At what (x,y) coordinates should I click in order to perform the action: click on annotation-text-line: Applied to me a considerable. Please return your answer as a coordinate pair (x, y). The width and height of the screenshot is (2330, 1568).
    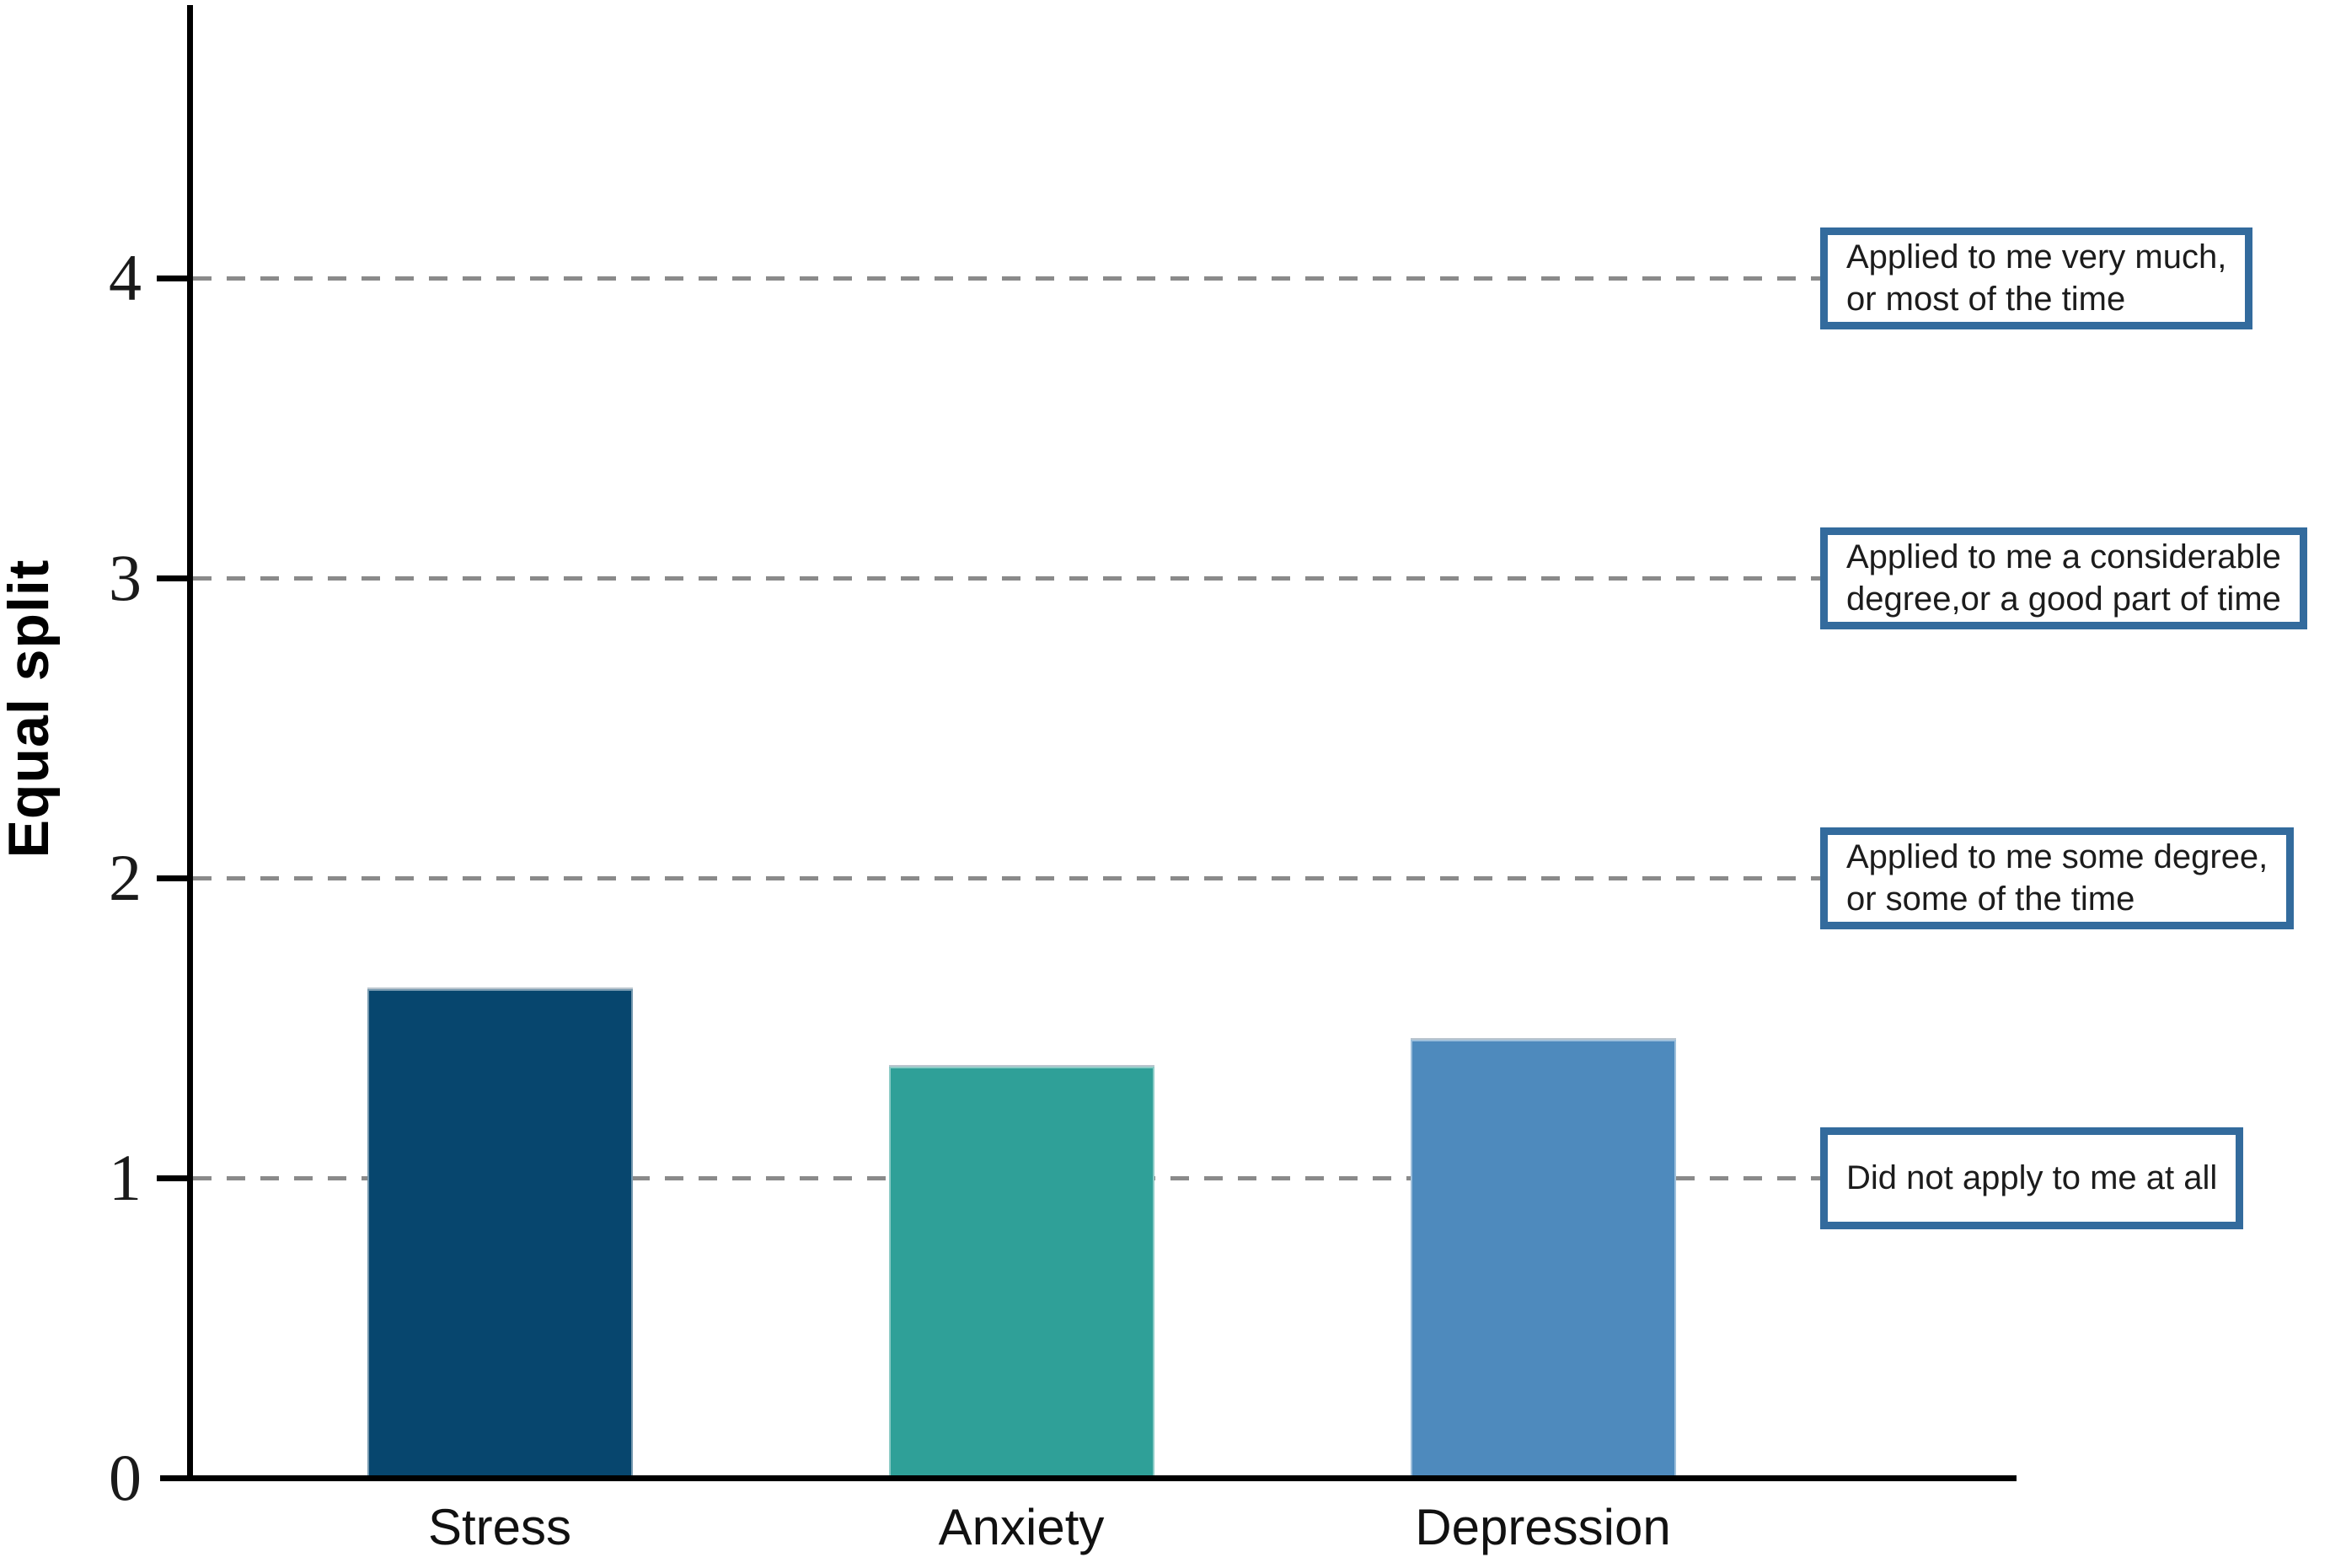
    Looking at the image, I should click on (2063, 556).